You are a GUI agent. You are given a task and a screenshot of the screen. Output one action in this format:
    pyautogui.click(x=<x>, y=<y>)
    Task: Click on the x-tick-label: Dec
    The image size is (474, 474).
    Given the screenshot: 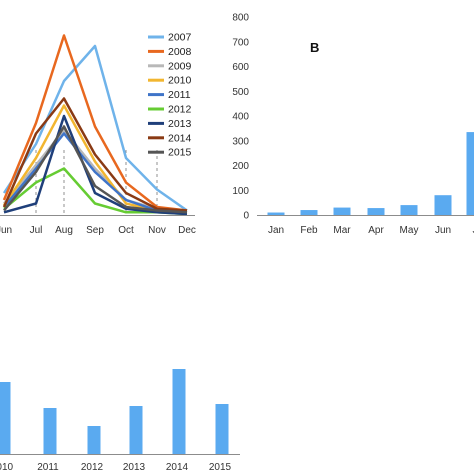 What is the action you would take?
    pyautogui.click(x=187, y=230)
    